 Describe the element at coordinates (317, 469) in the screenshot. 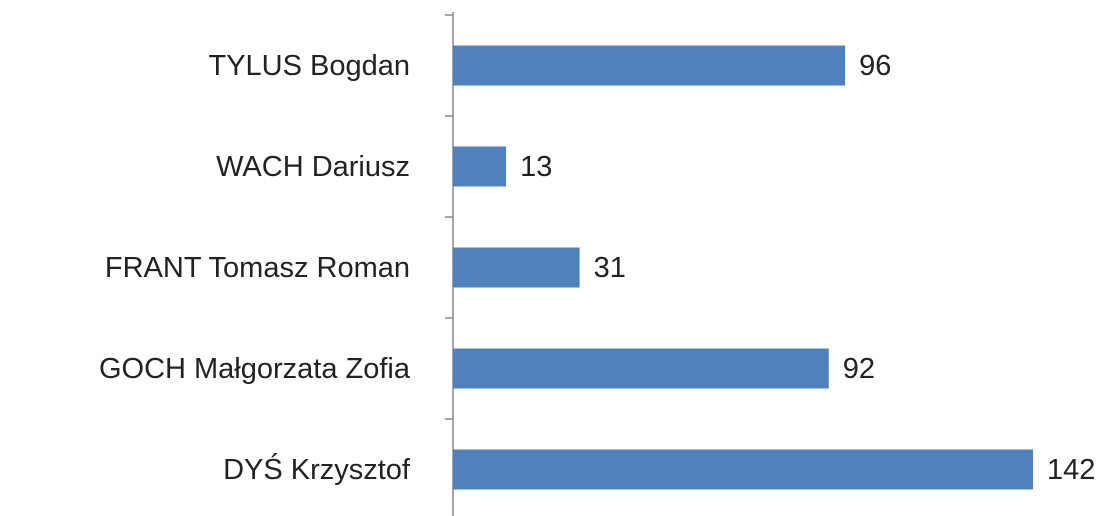

I see `y-tick-label: DYŚ Krzysztof` at that location.